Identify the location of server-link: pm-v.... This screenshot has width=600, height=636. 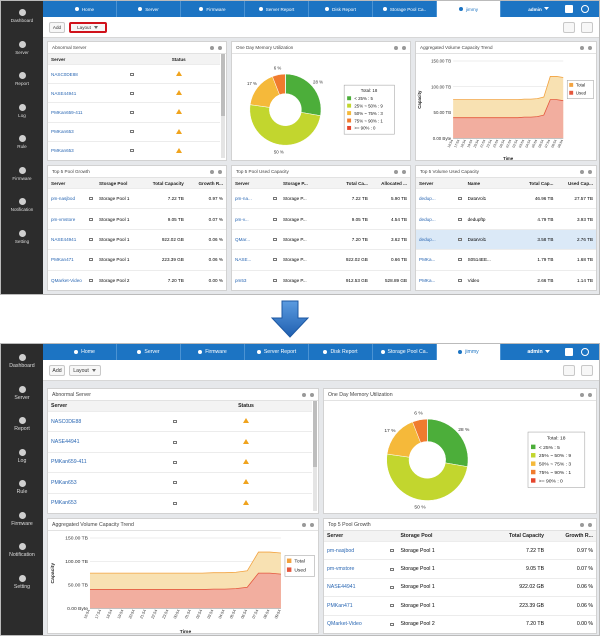
(256, 219).